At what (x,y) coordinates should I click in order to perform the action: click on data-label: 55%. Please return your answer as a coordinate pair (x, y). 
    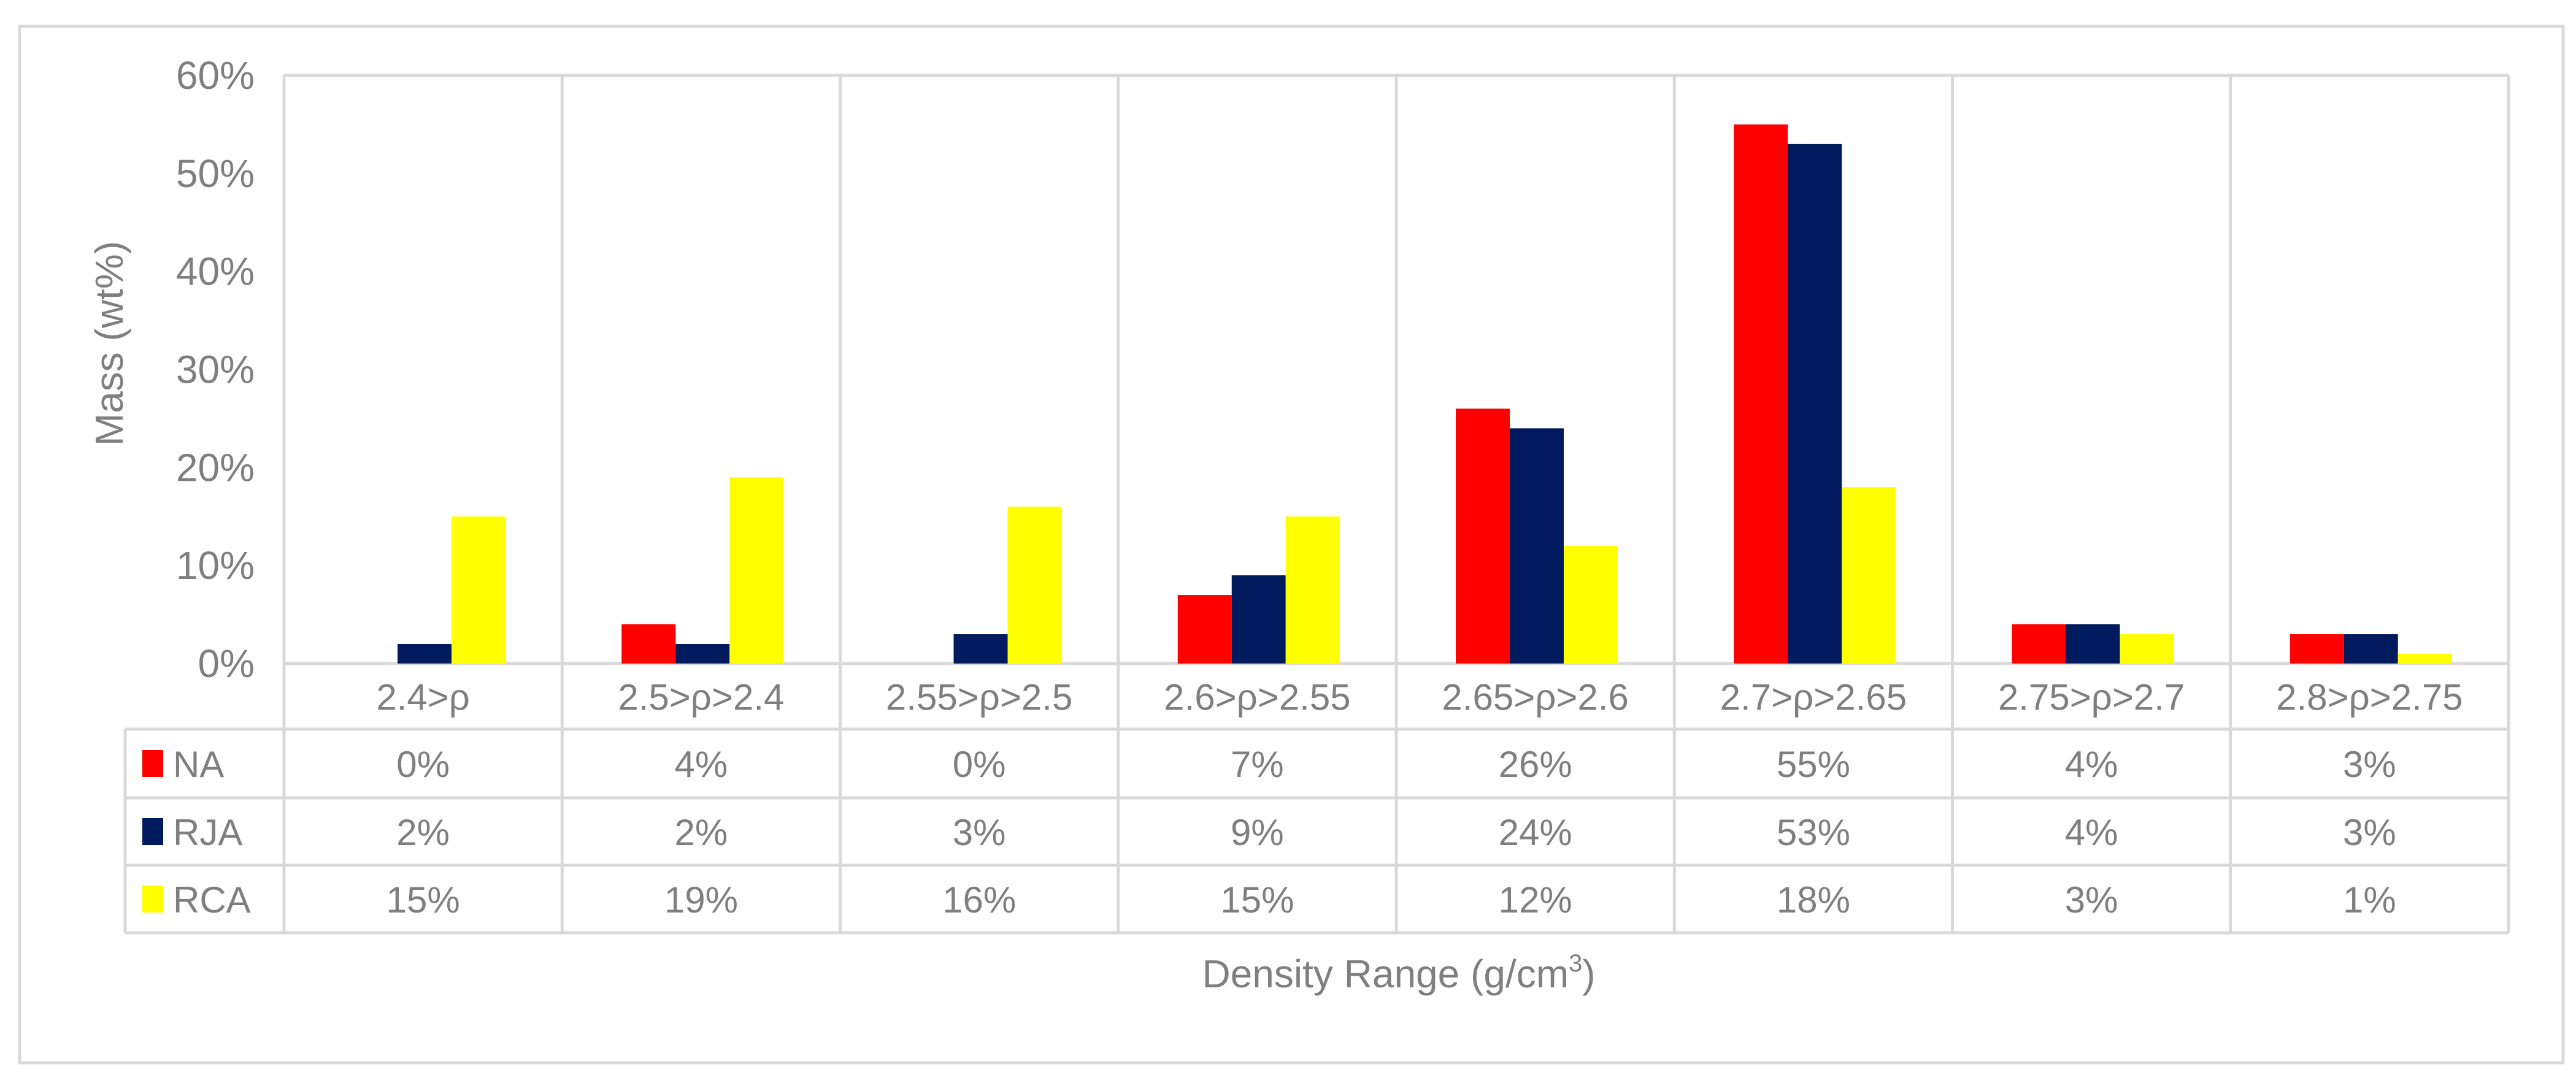
    Looking at the image, I should click on (1813, 764).